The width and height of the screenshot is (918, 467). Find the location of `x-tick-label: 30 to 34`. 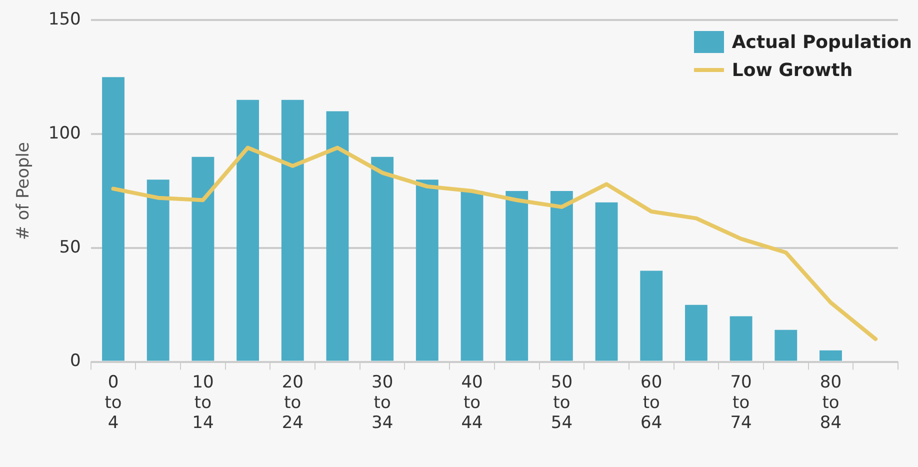

x-tick-label: 30 to 34 is located at coordinates (383, 403).